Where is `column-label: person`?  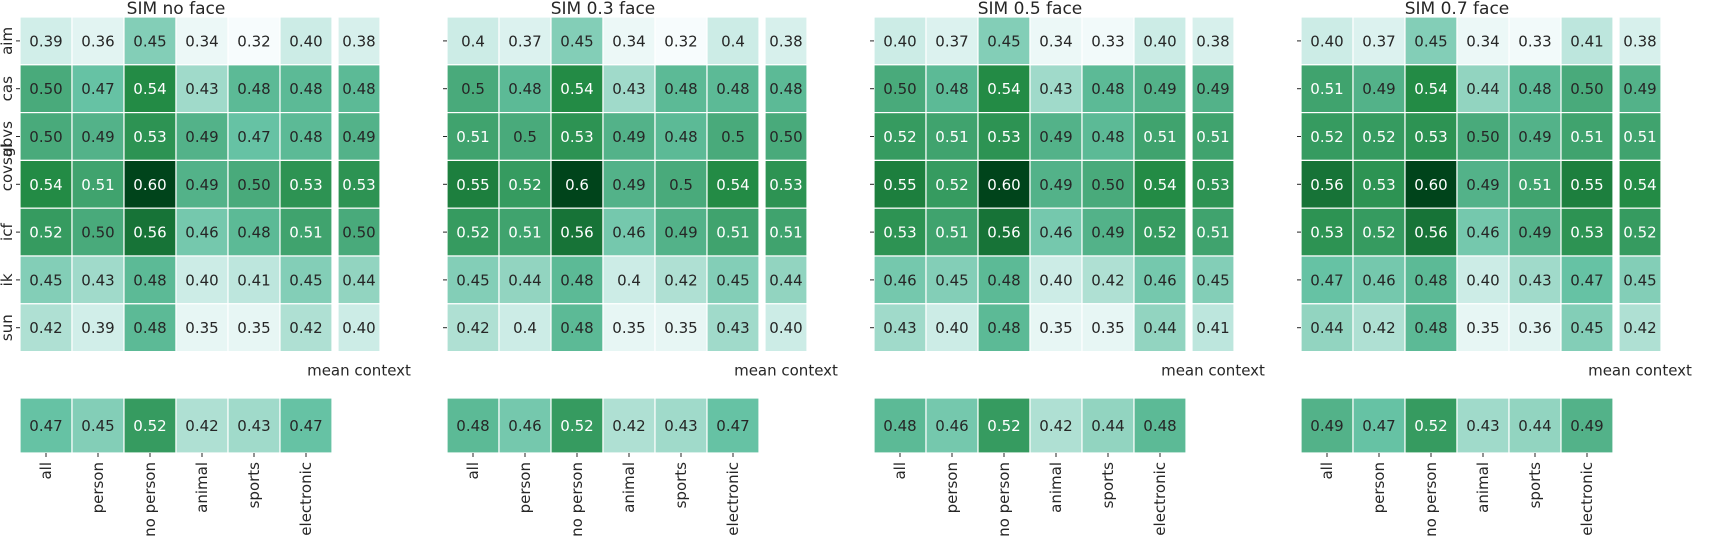 column-label: person is located at coordinates (1379, 487).